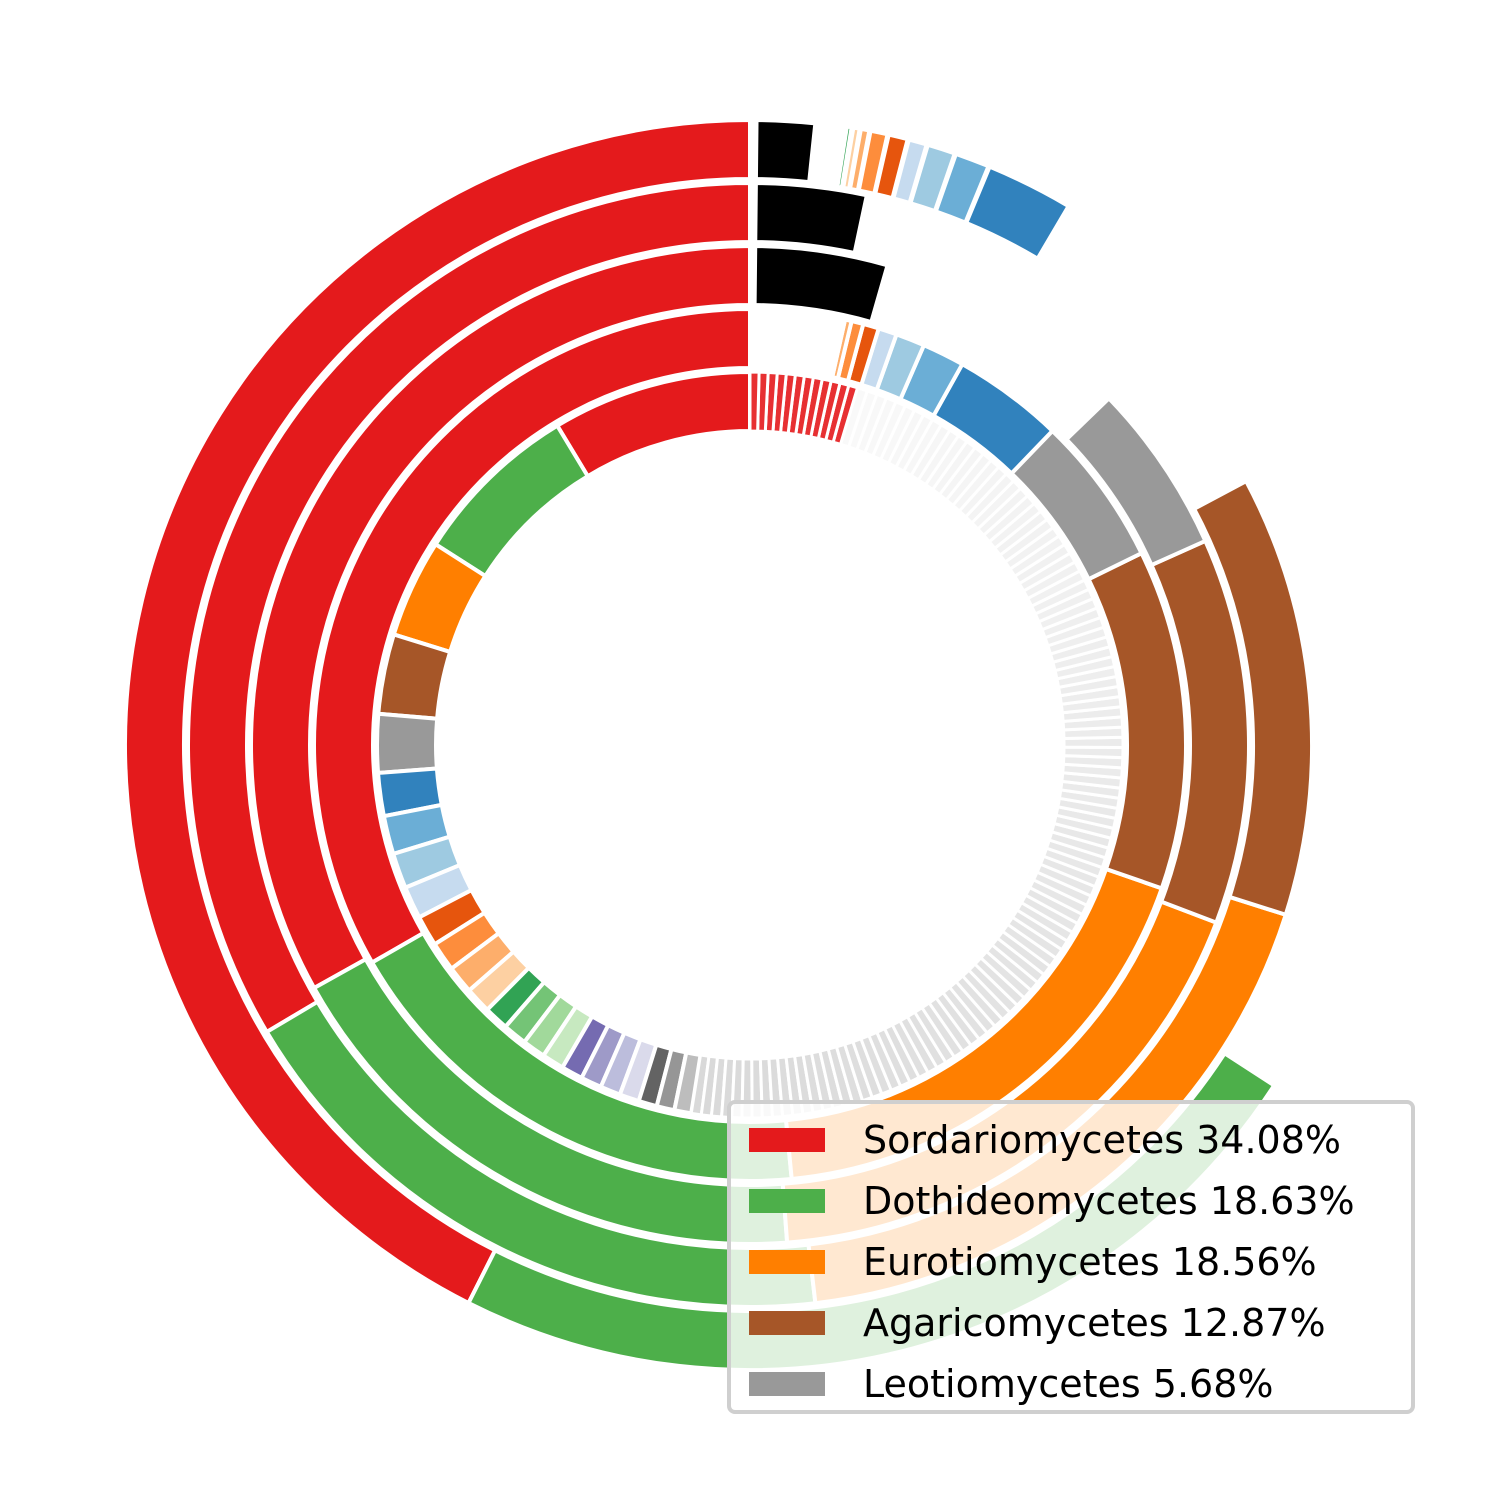  What do you see at coordinates (1109, 1201) in the screenshot?
I see `legend-label-2: Dothideomycetes 18.63%` at bounding box center [1109, 1201].